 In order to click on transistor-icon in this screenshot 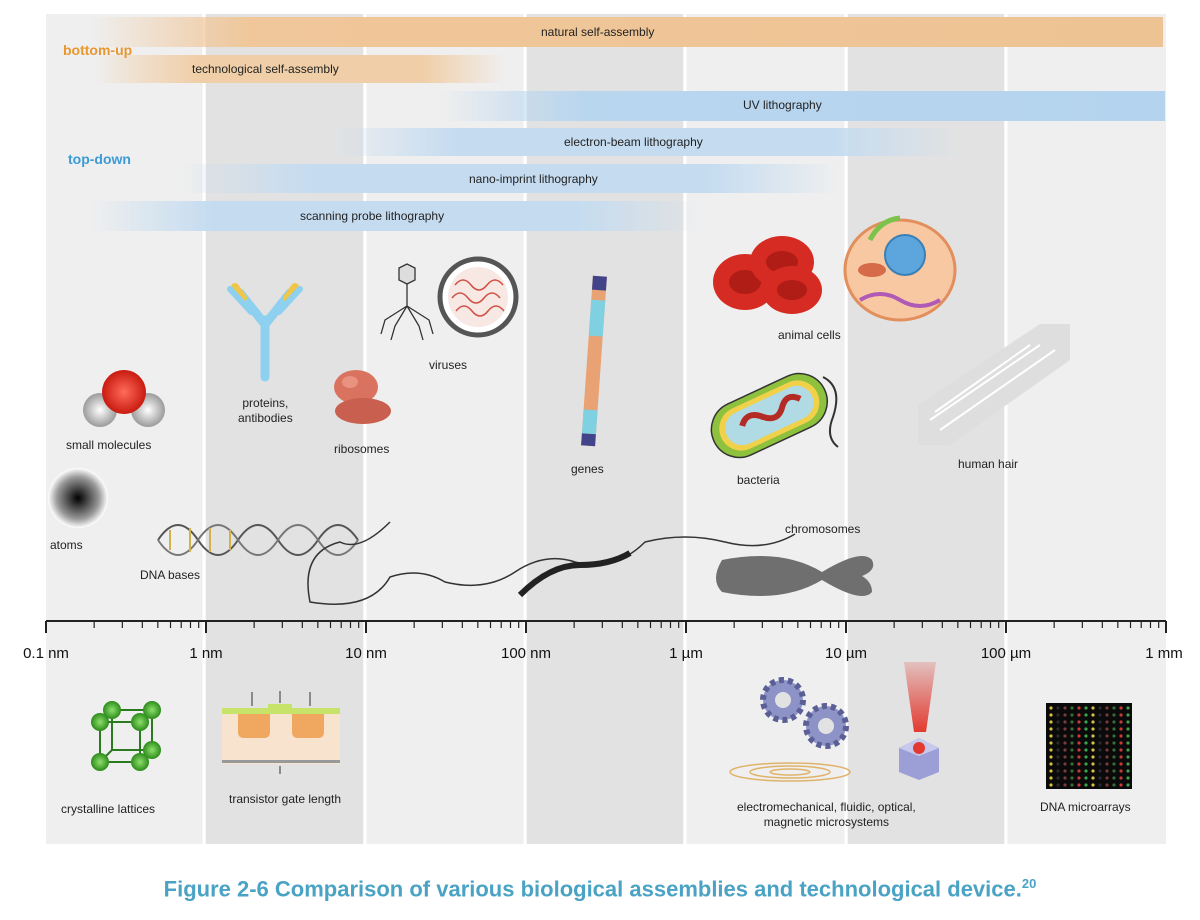, I will do `click(281, 732)`.